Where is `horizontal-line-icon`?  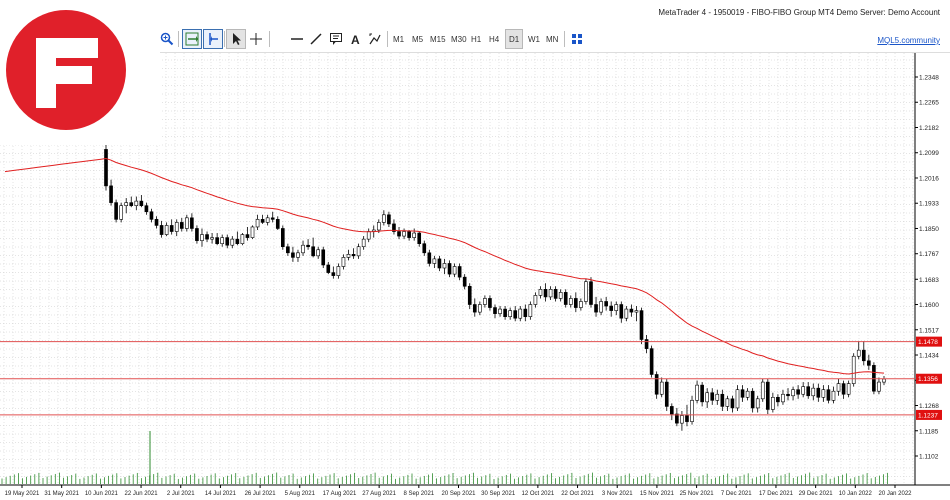 horizontal-line-icon is located at coordinates (297, 39).